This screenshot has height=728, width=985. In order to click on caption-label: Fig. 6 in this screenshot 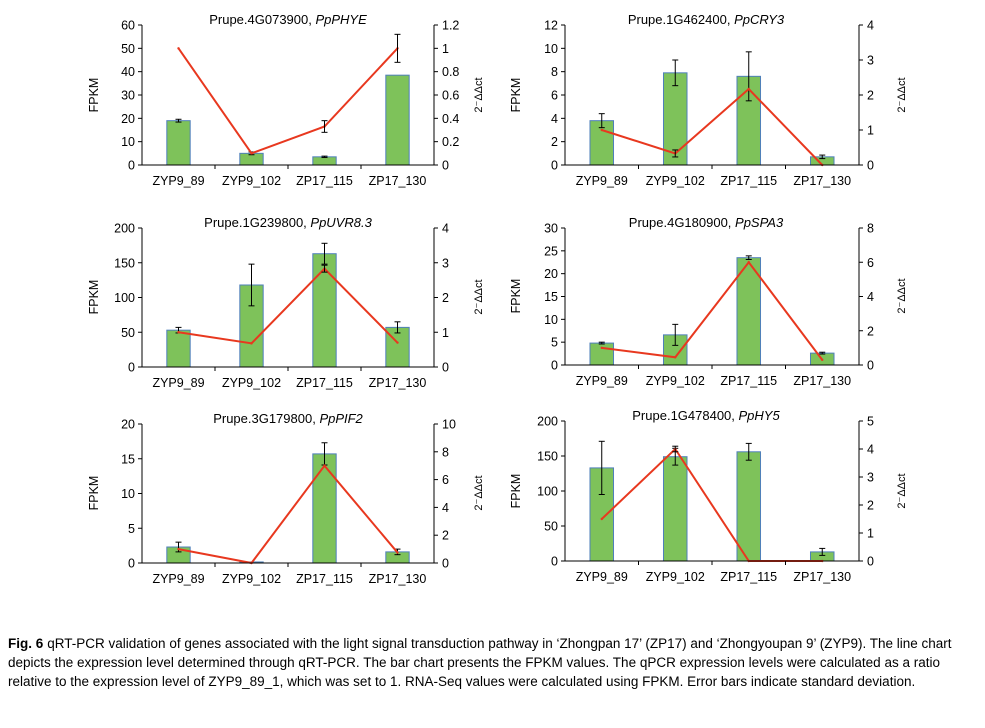, I will do `click(26, 643)`.